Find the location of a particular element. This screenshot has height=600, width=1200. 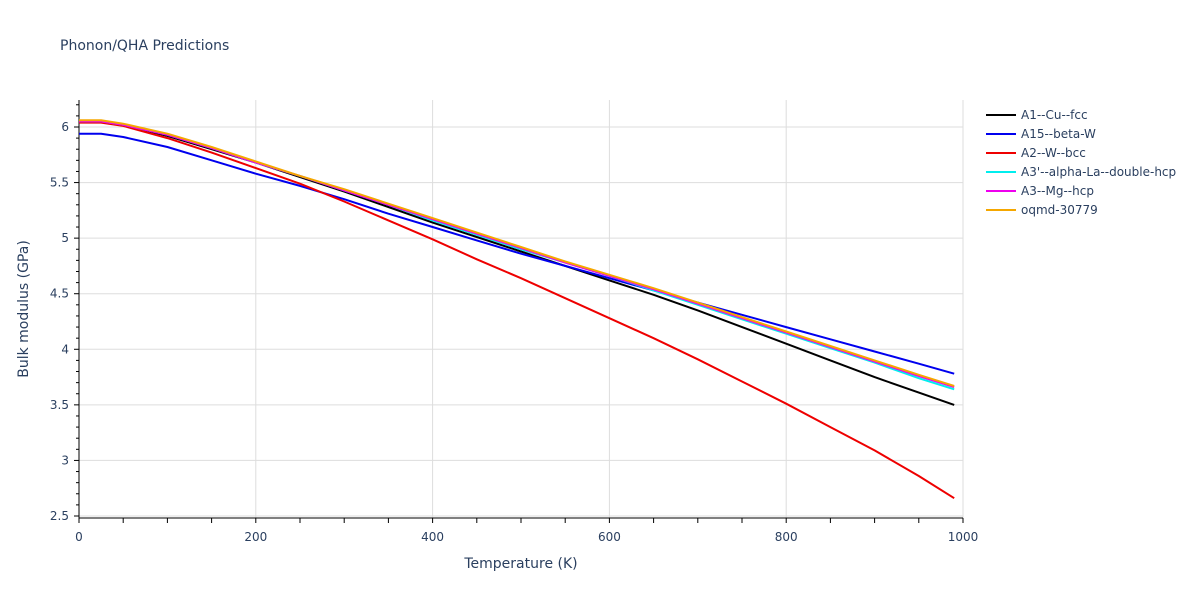

y-tick-label: 5.5 is located at coordinates (59, 183).